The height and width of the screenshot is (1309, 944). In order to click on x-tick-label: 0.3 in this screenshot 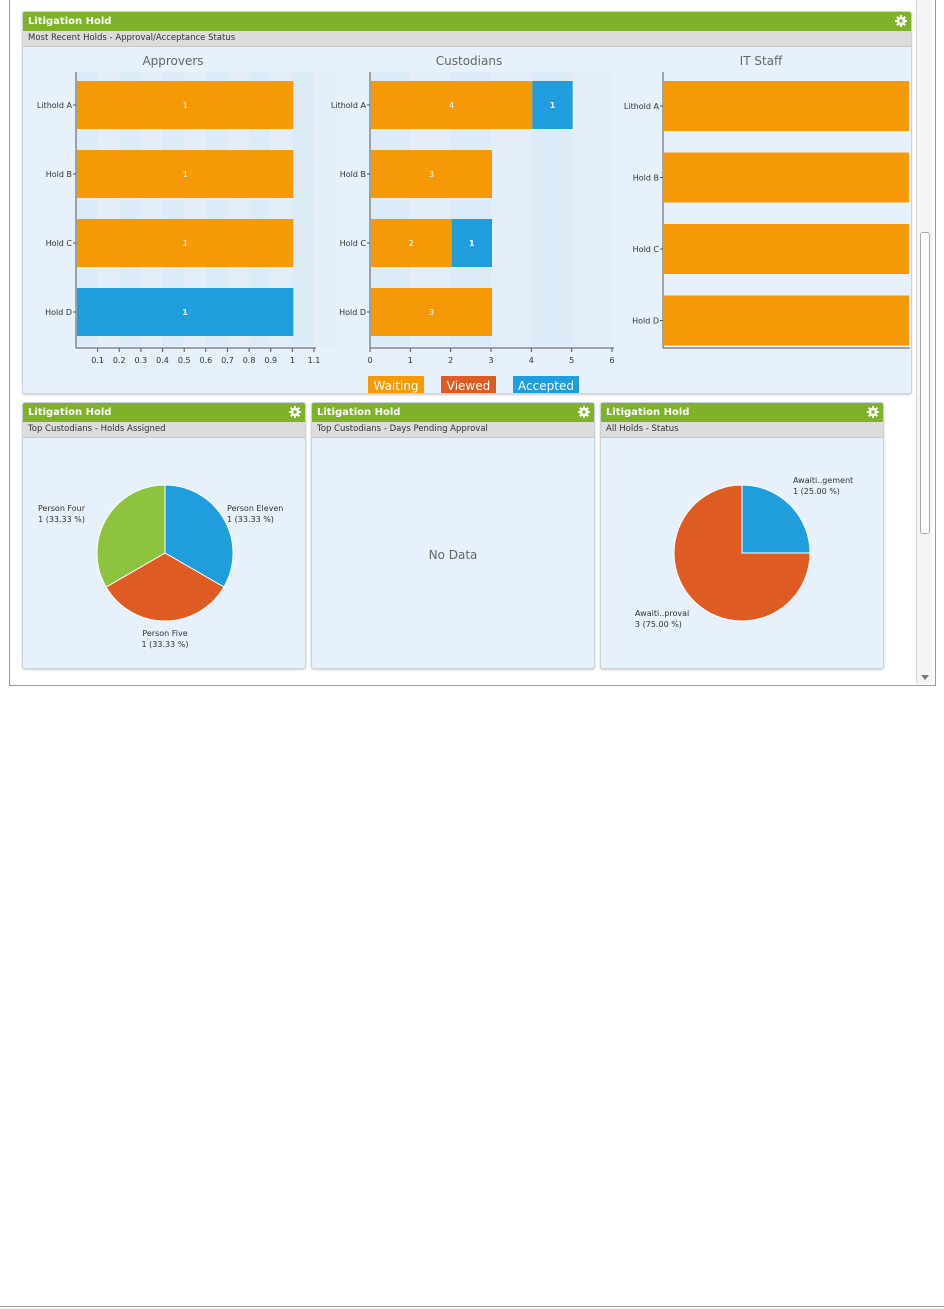, I will do `click(141, 360)`.